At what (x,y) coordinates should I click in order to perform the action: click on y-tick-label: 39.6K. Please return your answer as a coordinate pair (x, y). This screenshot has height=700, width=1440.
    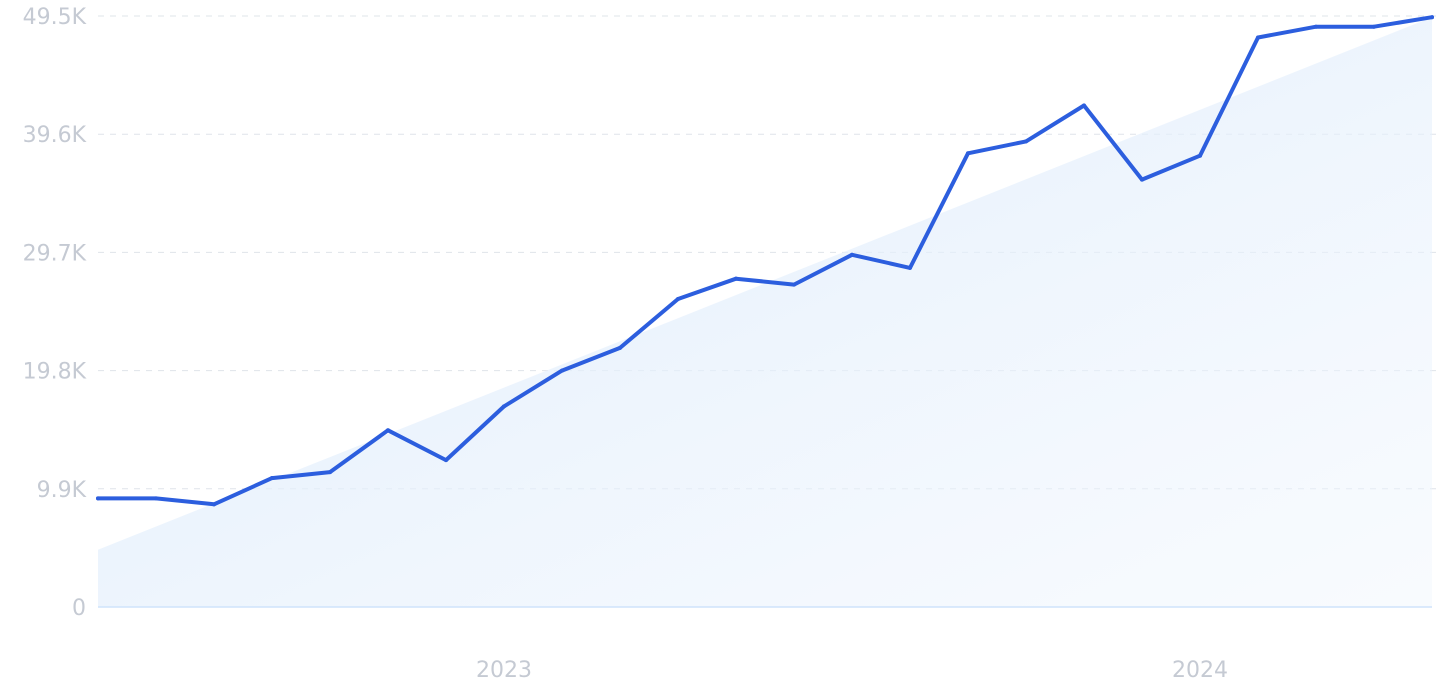
    Looking at the image, I should click on (55, 135).